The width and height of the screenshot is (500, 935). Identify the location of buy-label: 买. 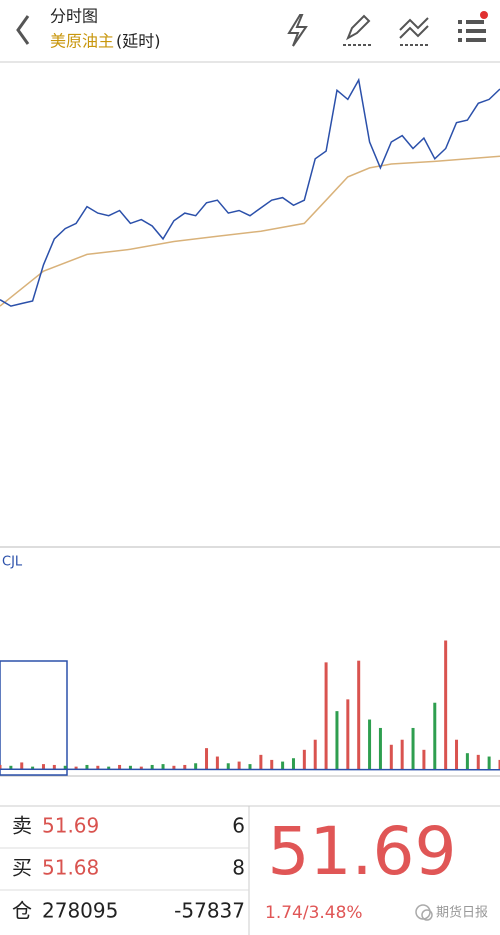
(22, 868).